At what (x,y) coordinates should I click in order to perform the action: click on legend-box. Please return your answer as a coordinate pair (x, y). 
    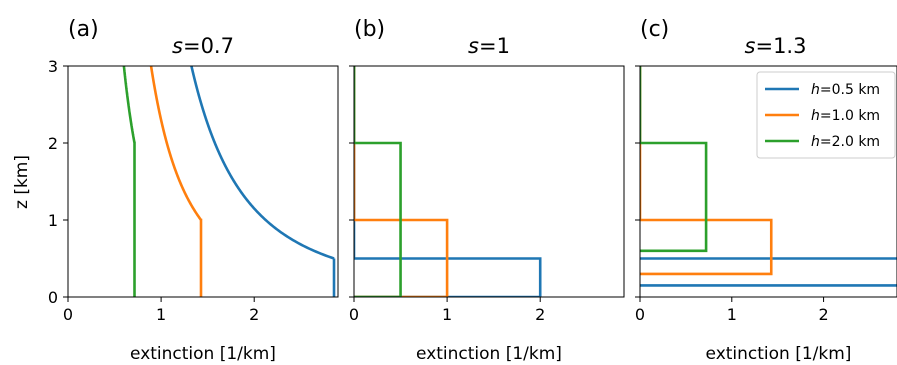
    Looking at the image, I should click on (826, 115).